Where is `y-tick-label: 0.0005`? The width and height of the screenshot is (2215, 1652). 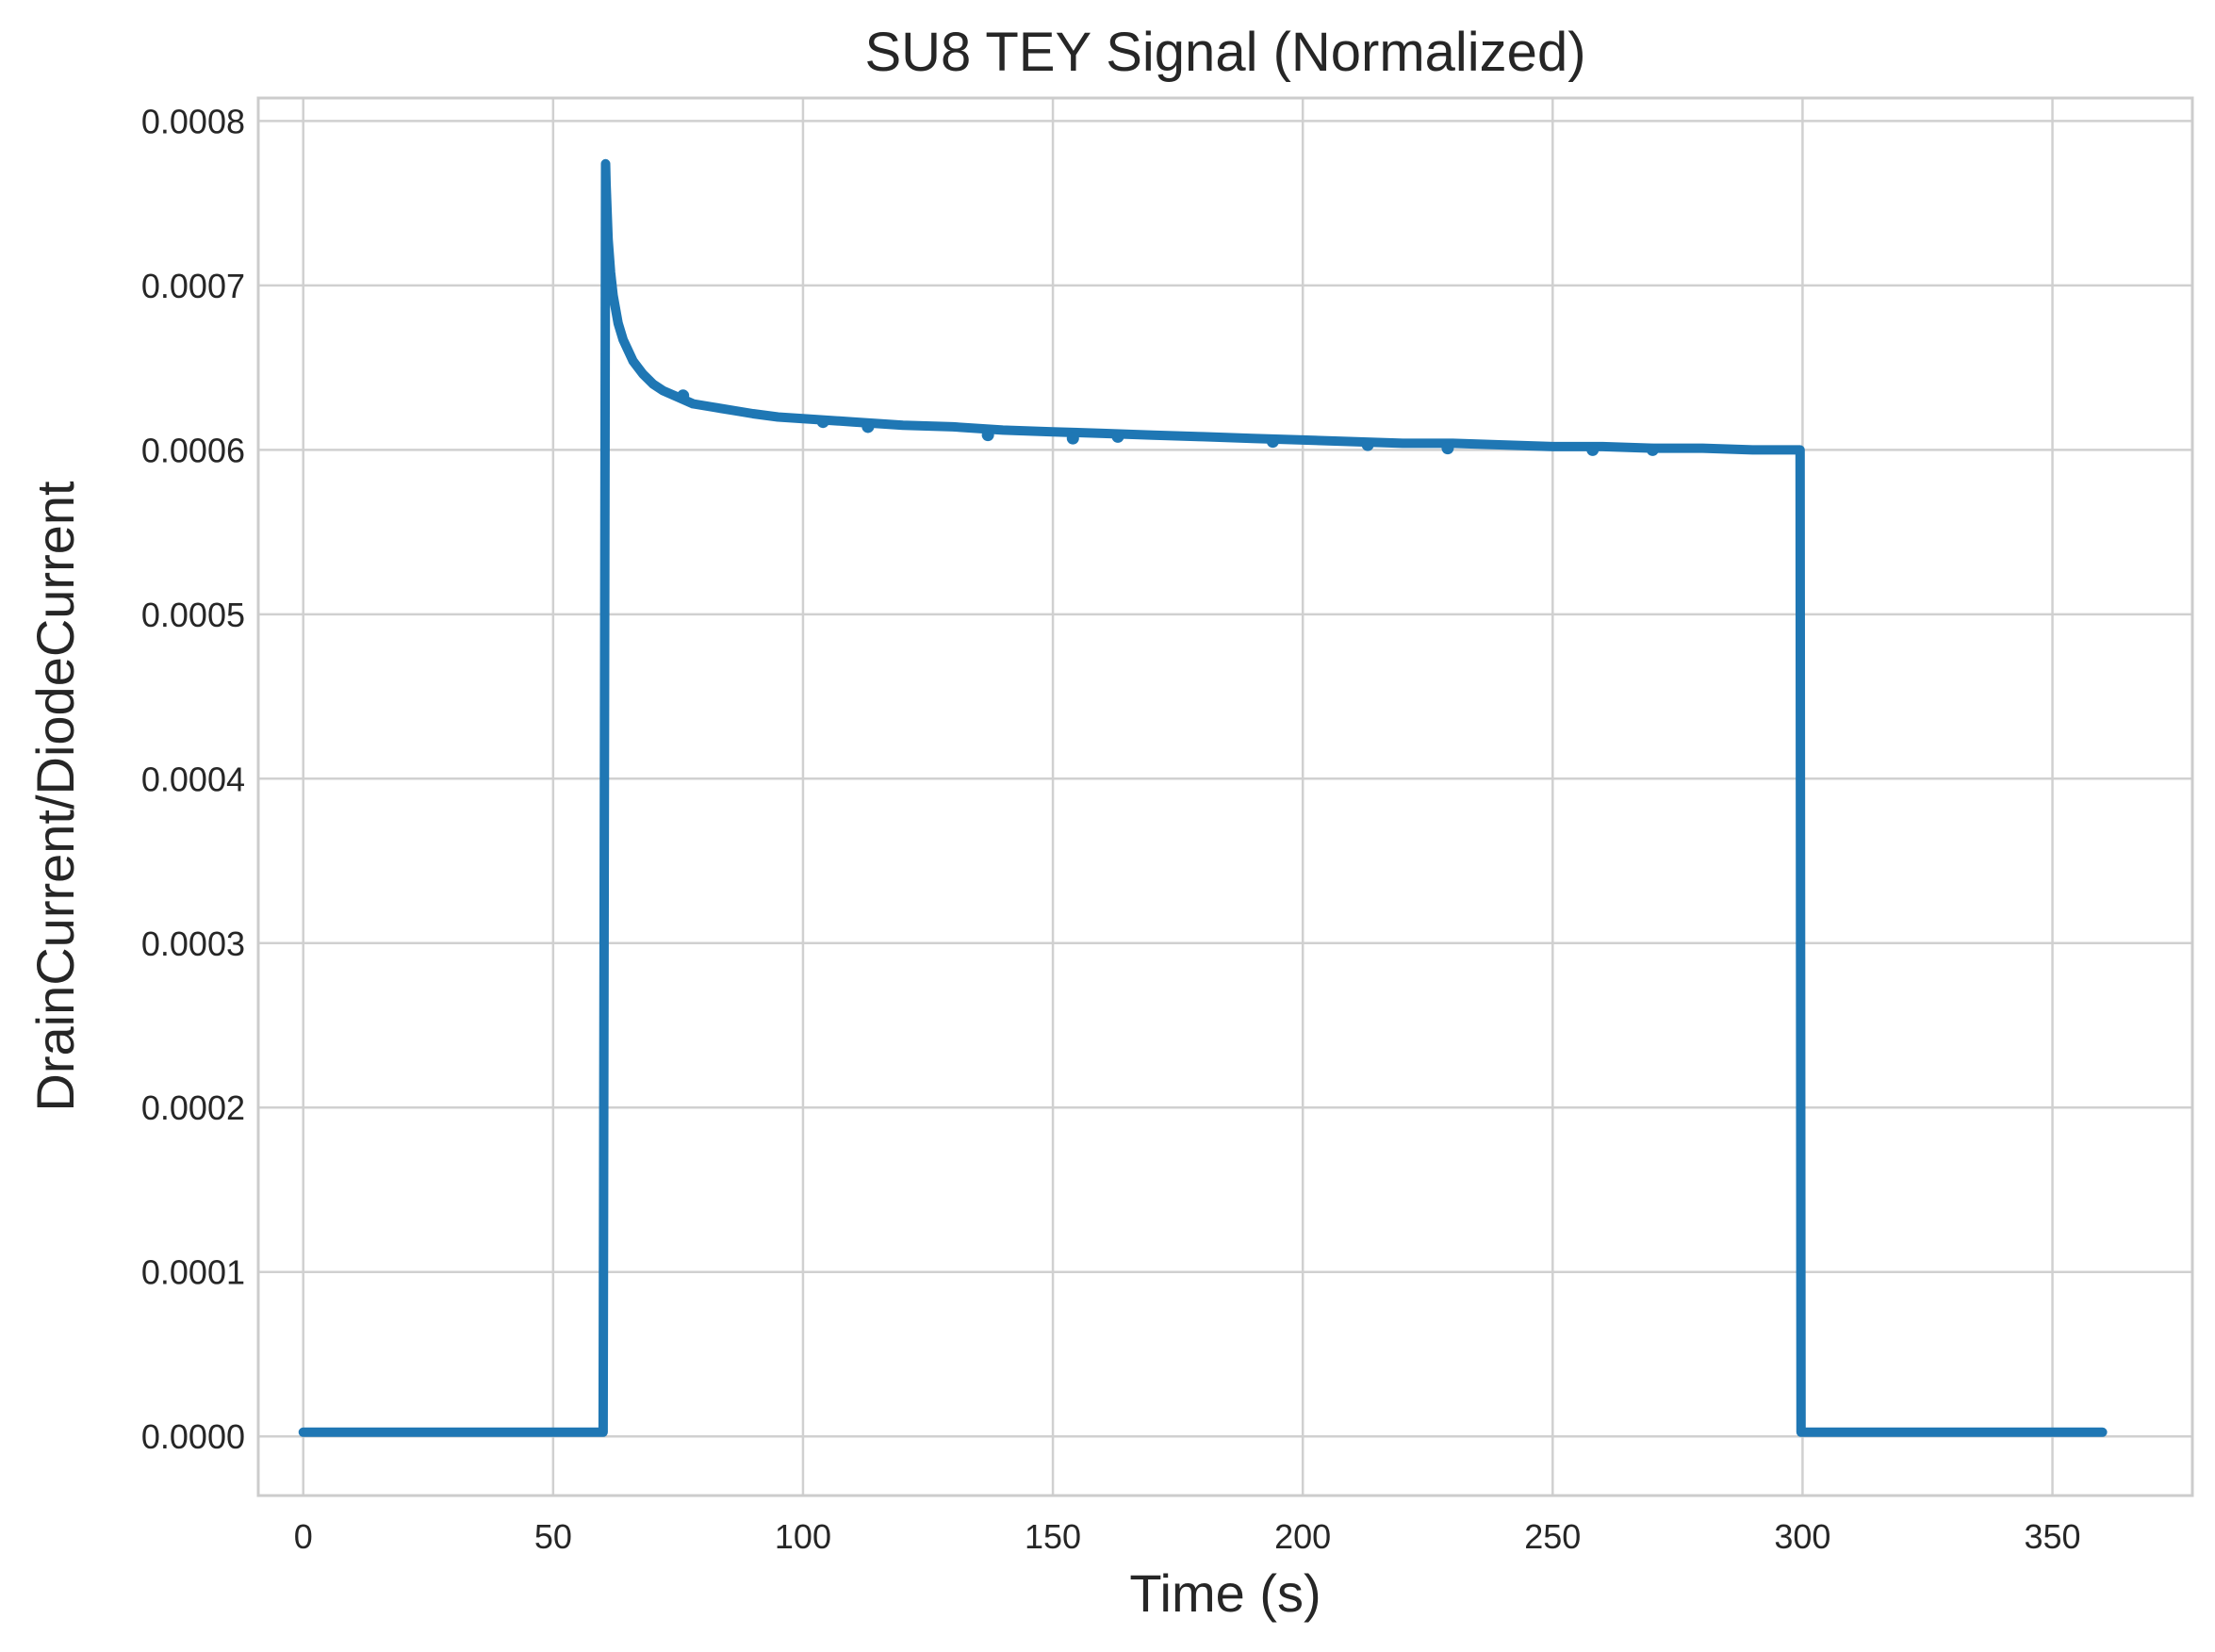
y-tick-label: 0.0005 is located at coordinates (193, 615).